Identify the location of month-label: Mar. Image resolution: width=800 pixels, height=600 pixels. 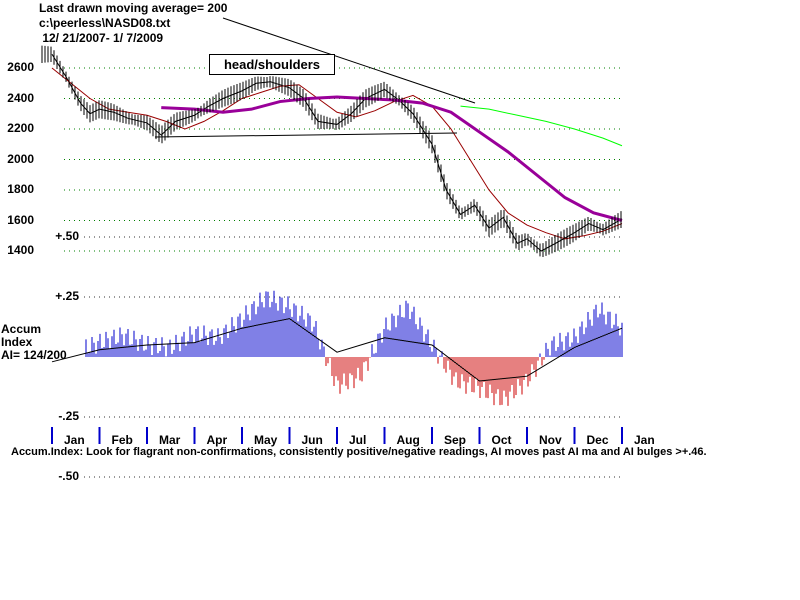
(170, 440).